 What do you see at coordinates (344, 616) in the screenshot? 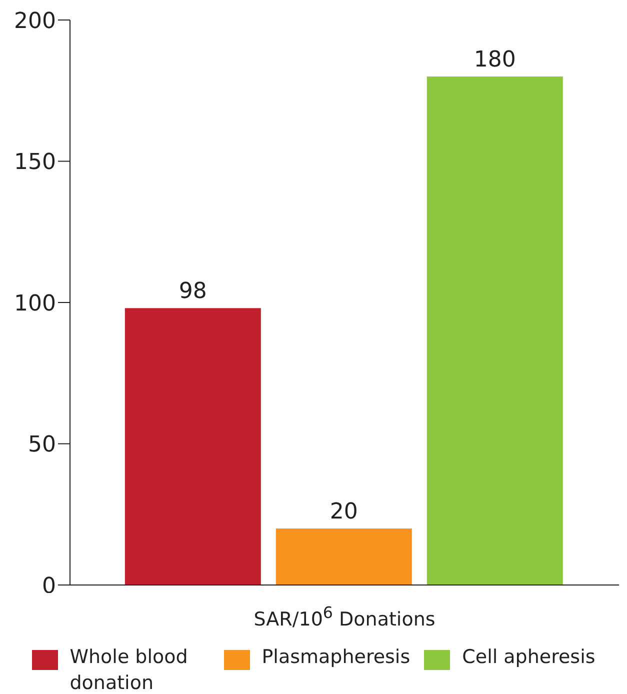
I see `x-axis-title: SAR/10$^{6}$ Donations` at bounding box center [344, 616].